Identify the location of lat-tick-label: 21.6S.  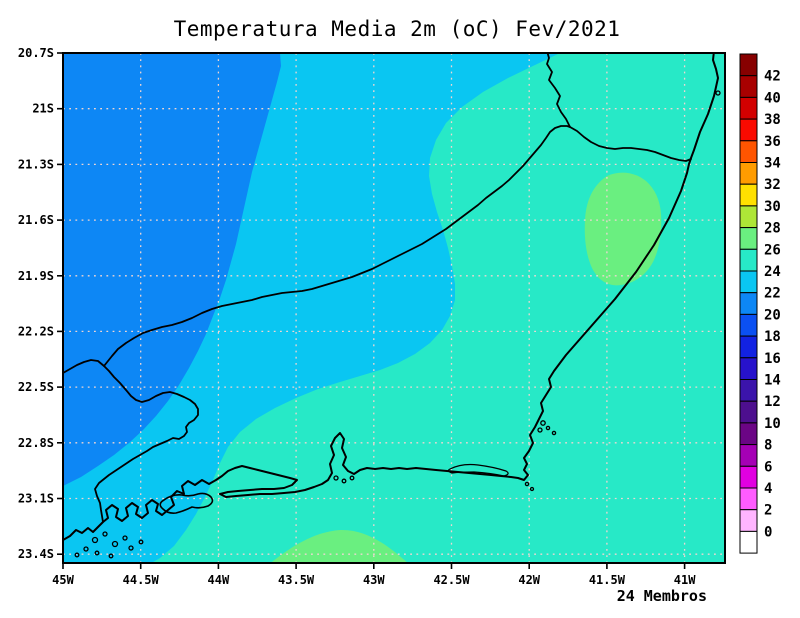
(36, 220).